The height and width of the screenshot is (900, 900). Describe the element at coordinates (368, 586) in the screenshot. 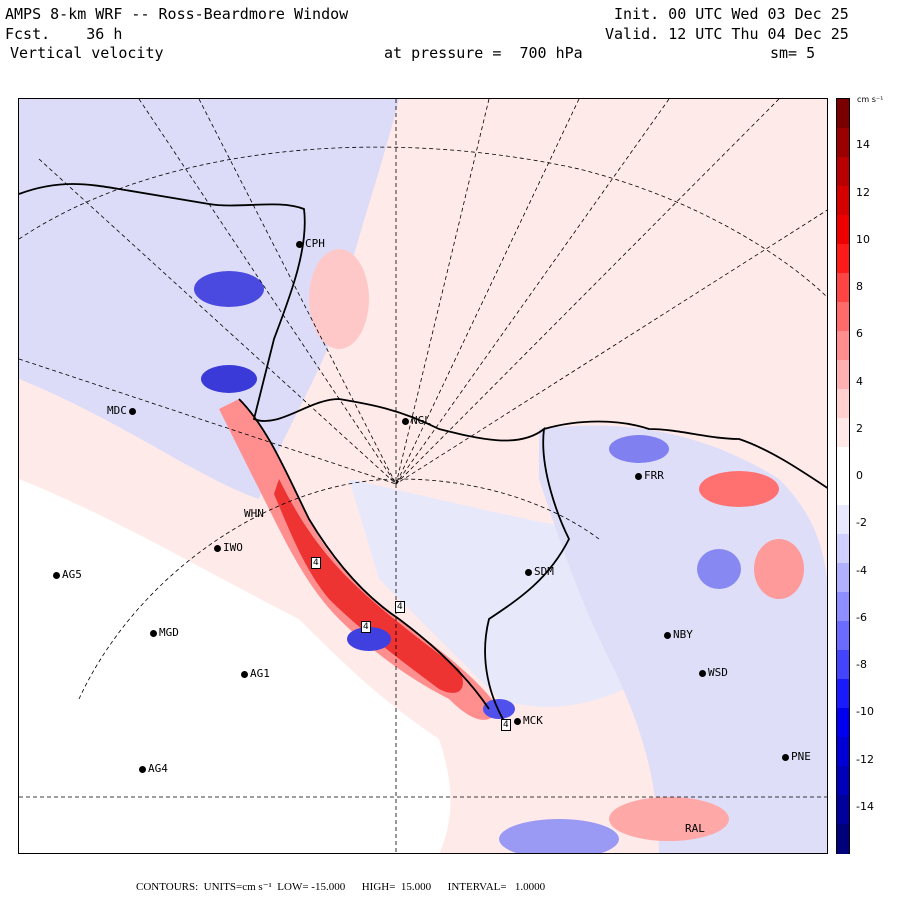

I see `red-mountain-core` at that location.